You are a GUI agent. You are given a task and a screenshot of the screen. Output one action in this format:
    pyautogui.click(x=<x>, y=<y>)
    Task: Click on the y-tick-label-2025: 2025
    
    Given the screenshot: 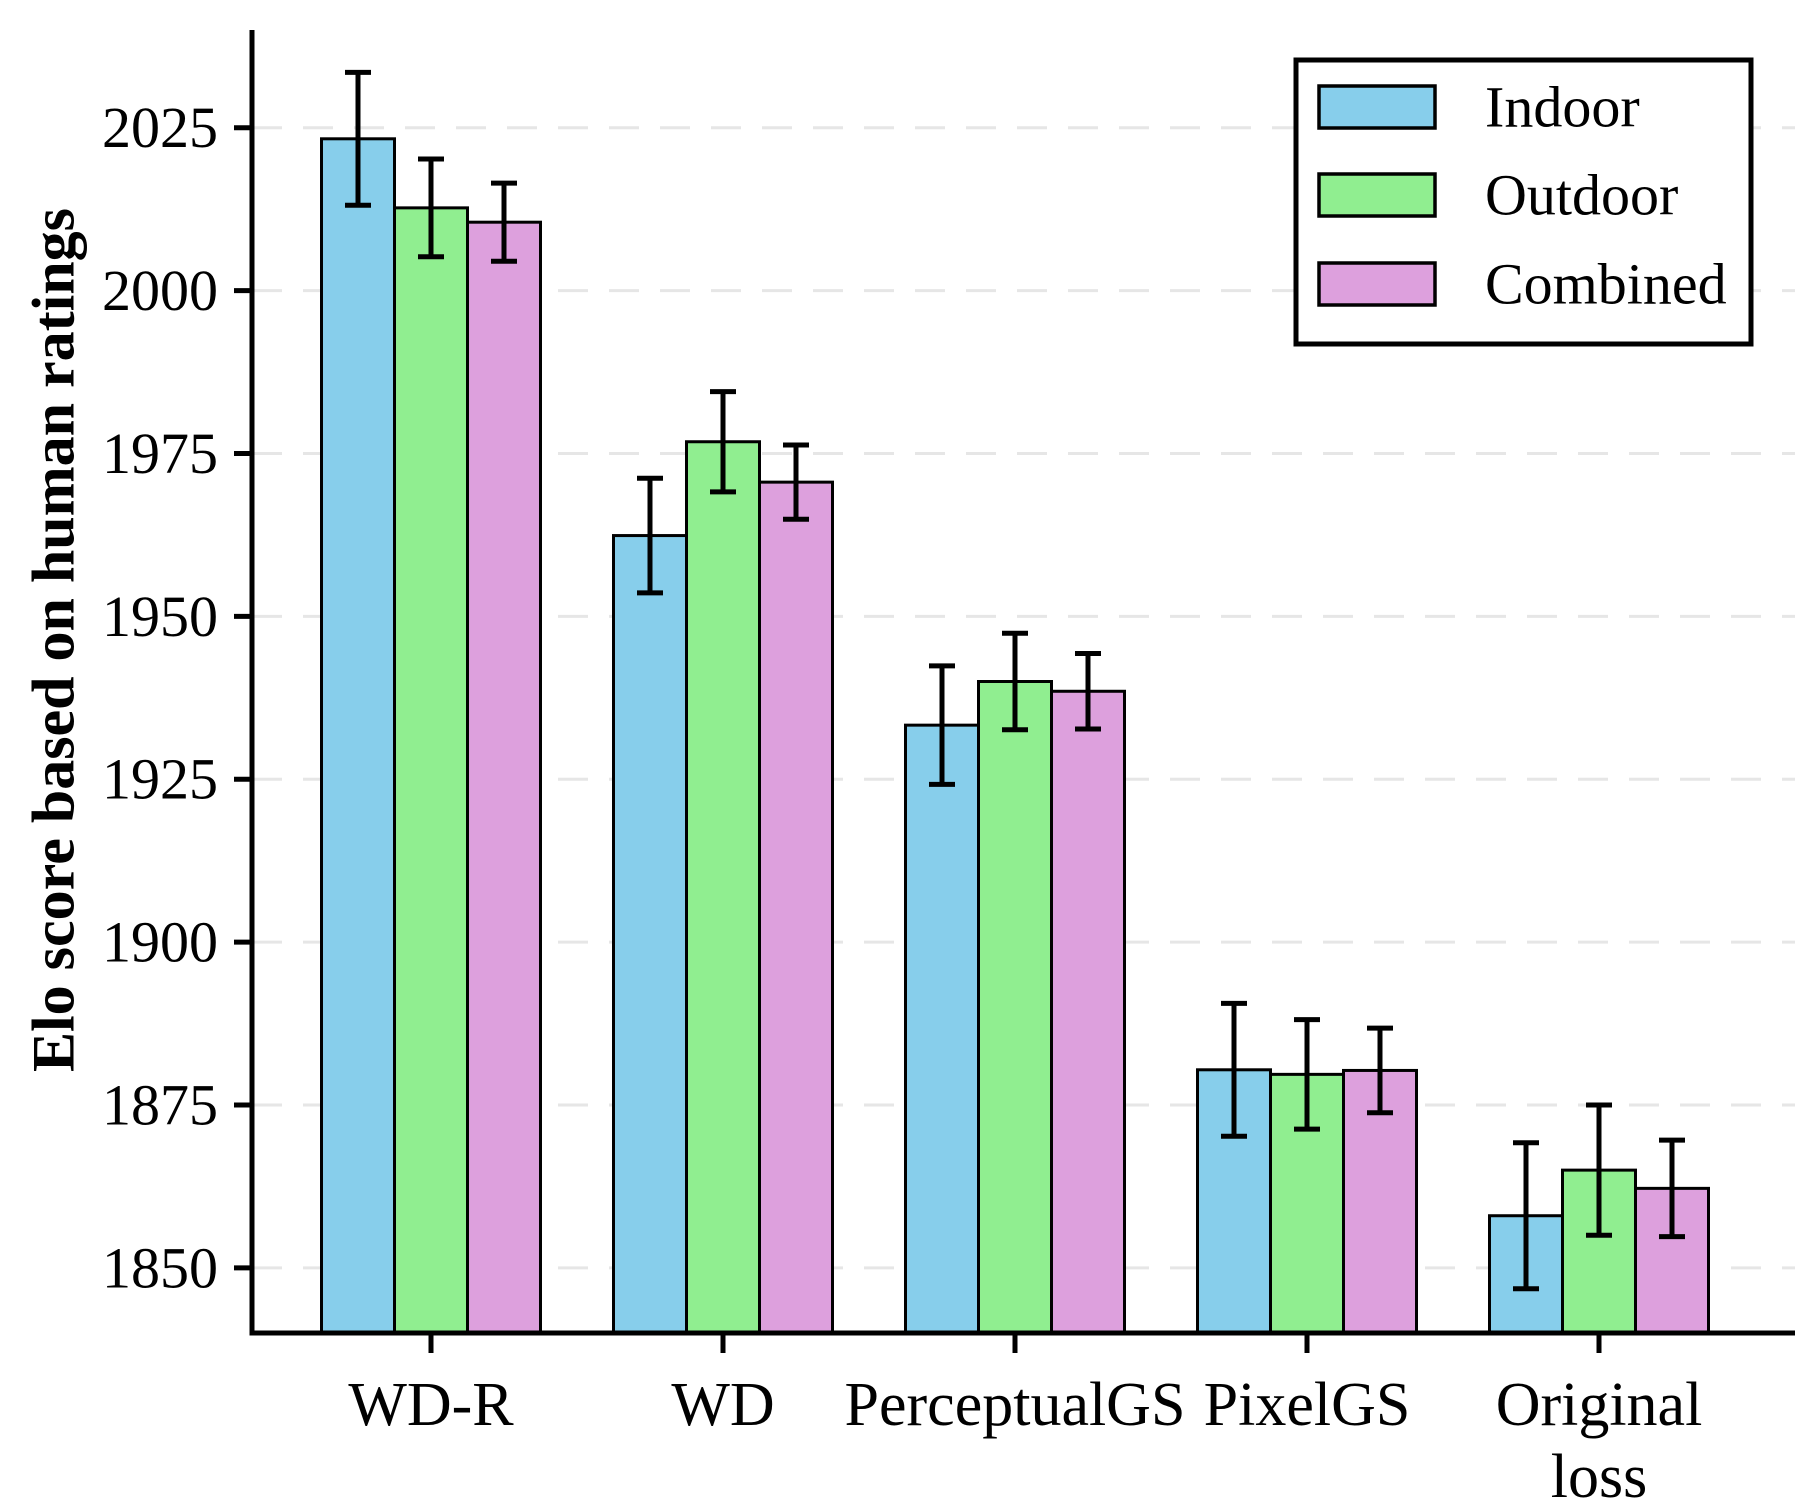 What is the action you would take?
    pyautogui.click(x=160, y=127)
    